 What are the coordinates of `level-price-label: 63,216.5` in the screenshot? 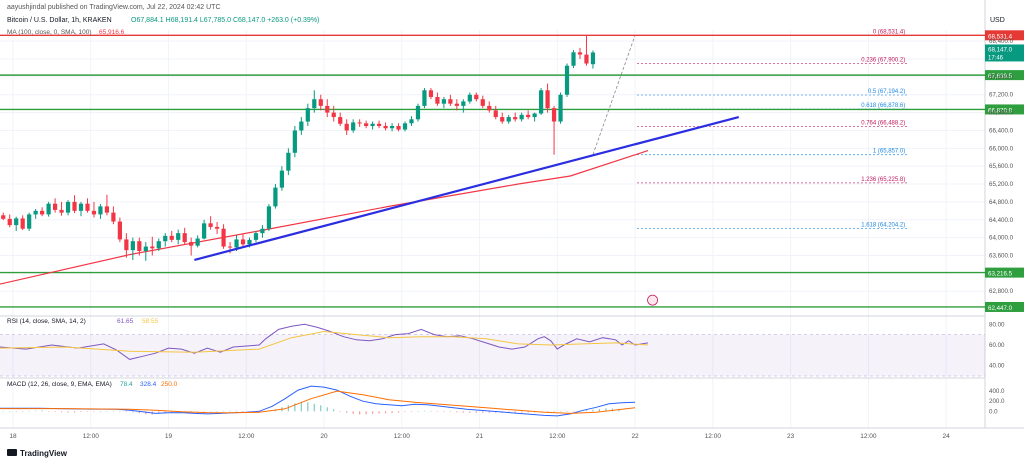 It's located at (1000, 274).